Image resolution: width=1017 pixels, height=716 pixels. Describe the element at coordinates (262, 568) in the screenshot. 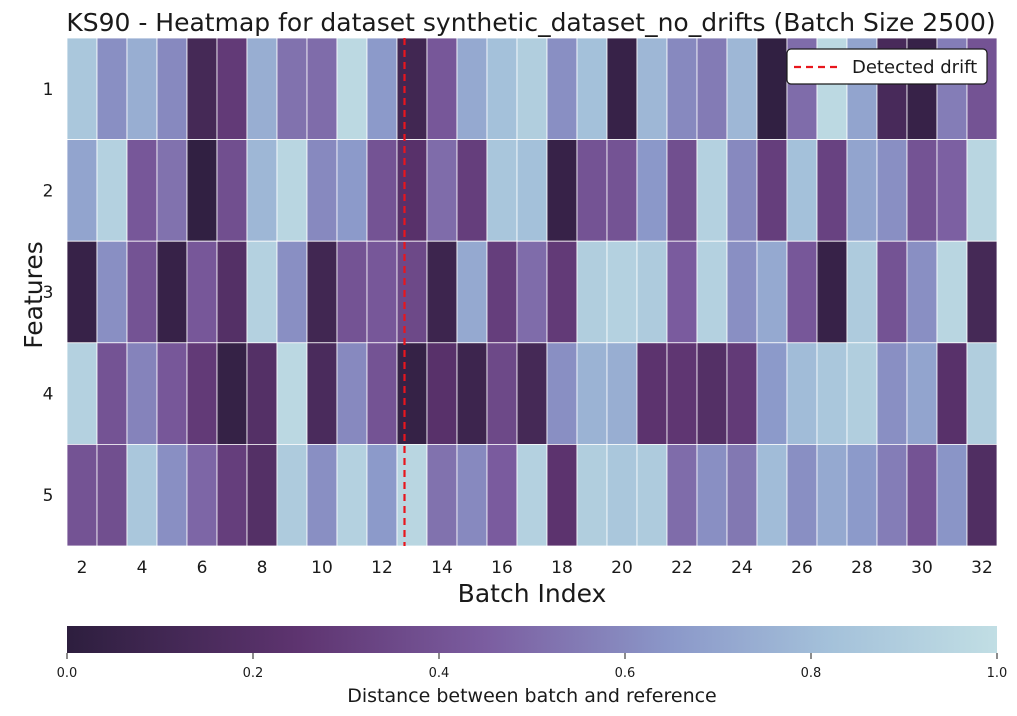

I see `x-tick-label: 8` at that location.